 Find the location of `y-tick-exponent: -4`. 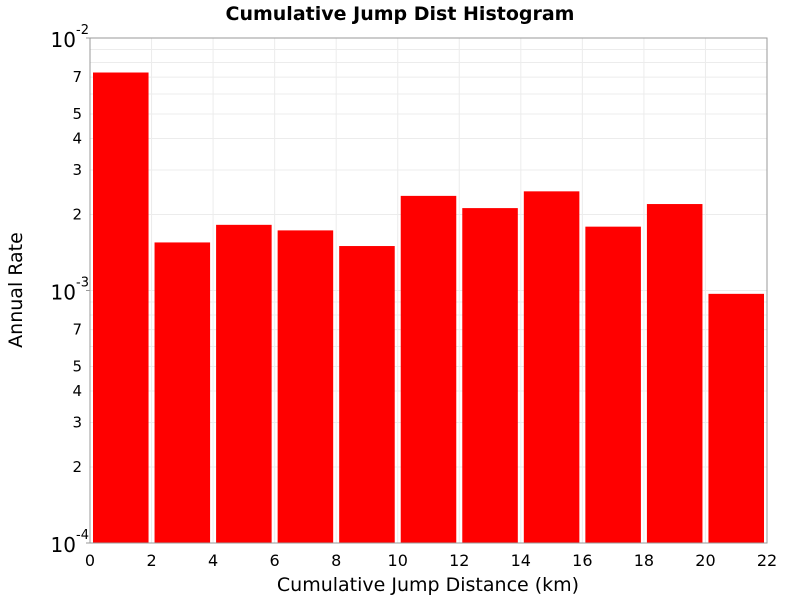

y-tick-exponent: -4 is located at coordinates (82, 535).